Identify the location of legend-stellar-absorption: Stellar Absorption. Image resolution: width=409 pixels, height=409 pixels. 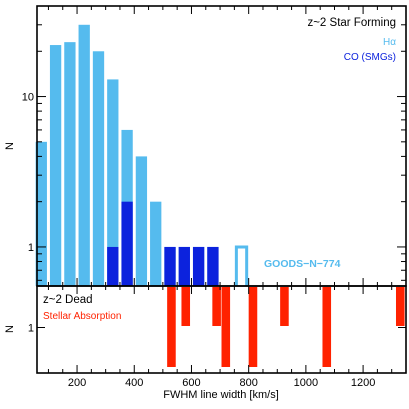
(82, 316).